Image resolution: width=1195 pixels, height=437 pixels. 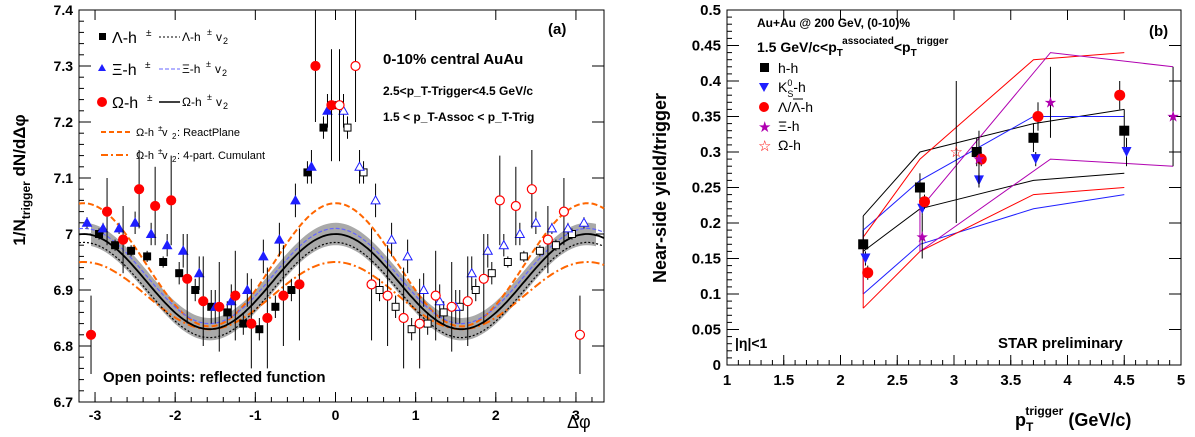 What do you see at coordinates (175, 415) in the screenshot?
I see `x-tick-label: -2` at bounding box center [175, 415].